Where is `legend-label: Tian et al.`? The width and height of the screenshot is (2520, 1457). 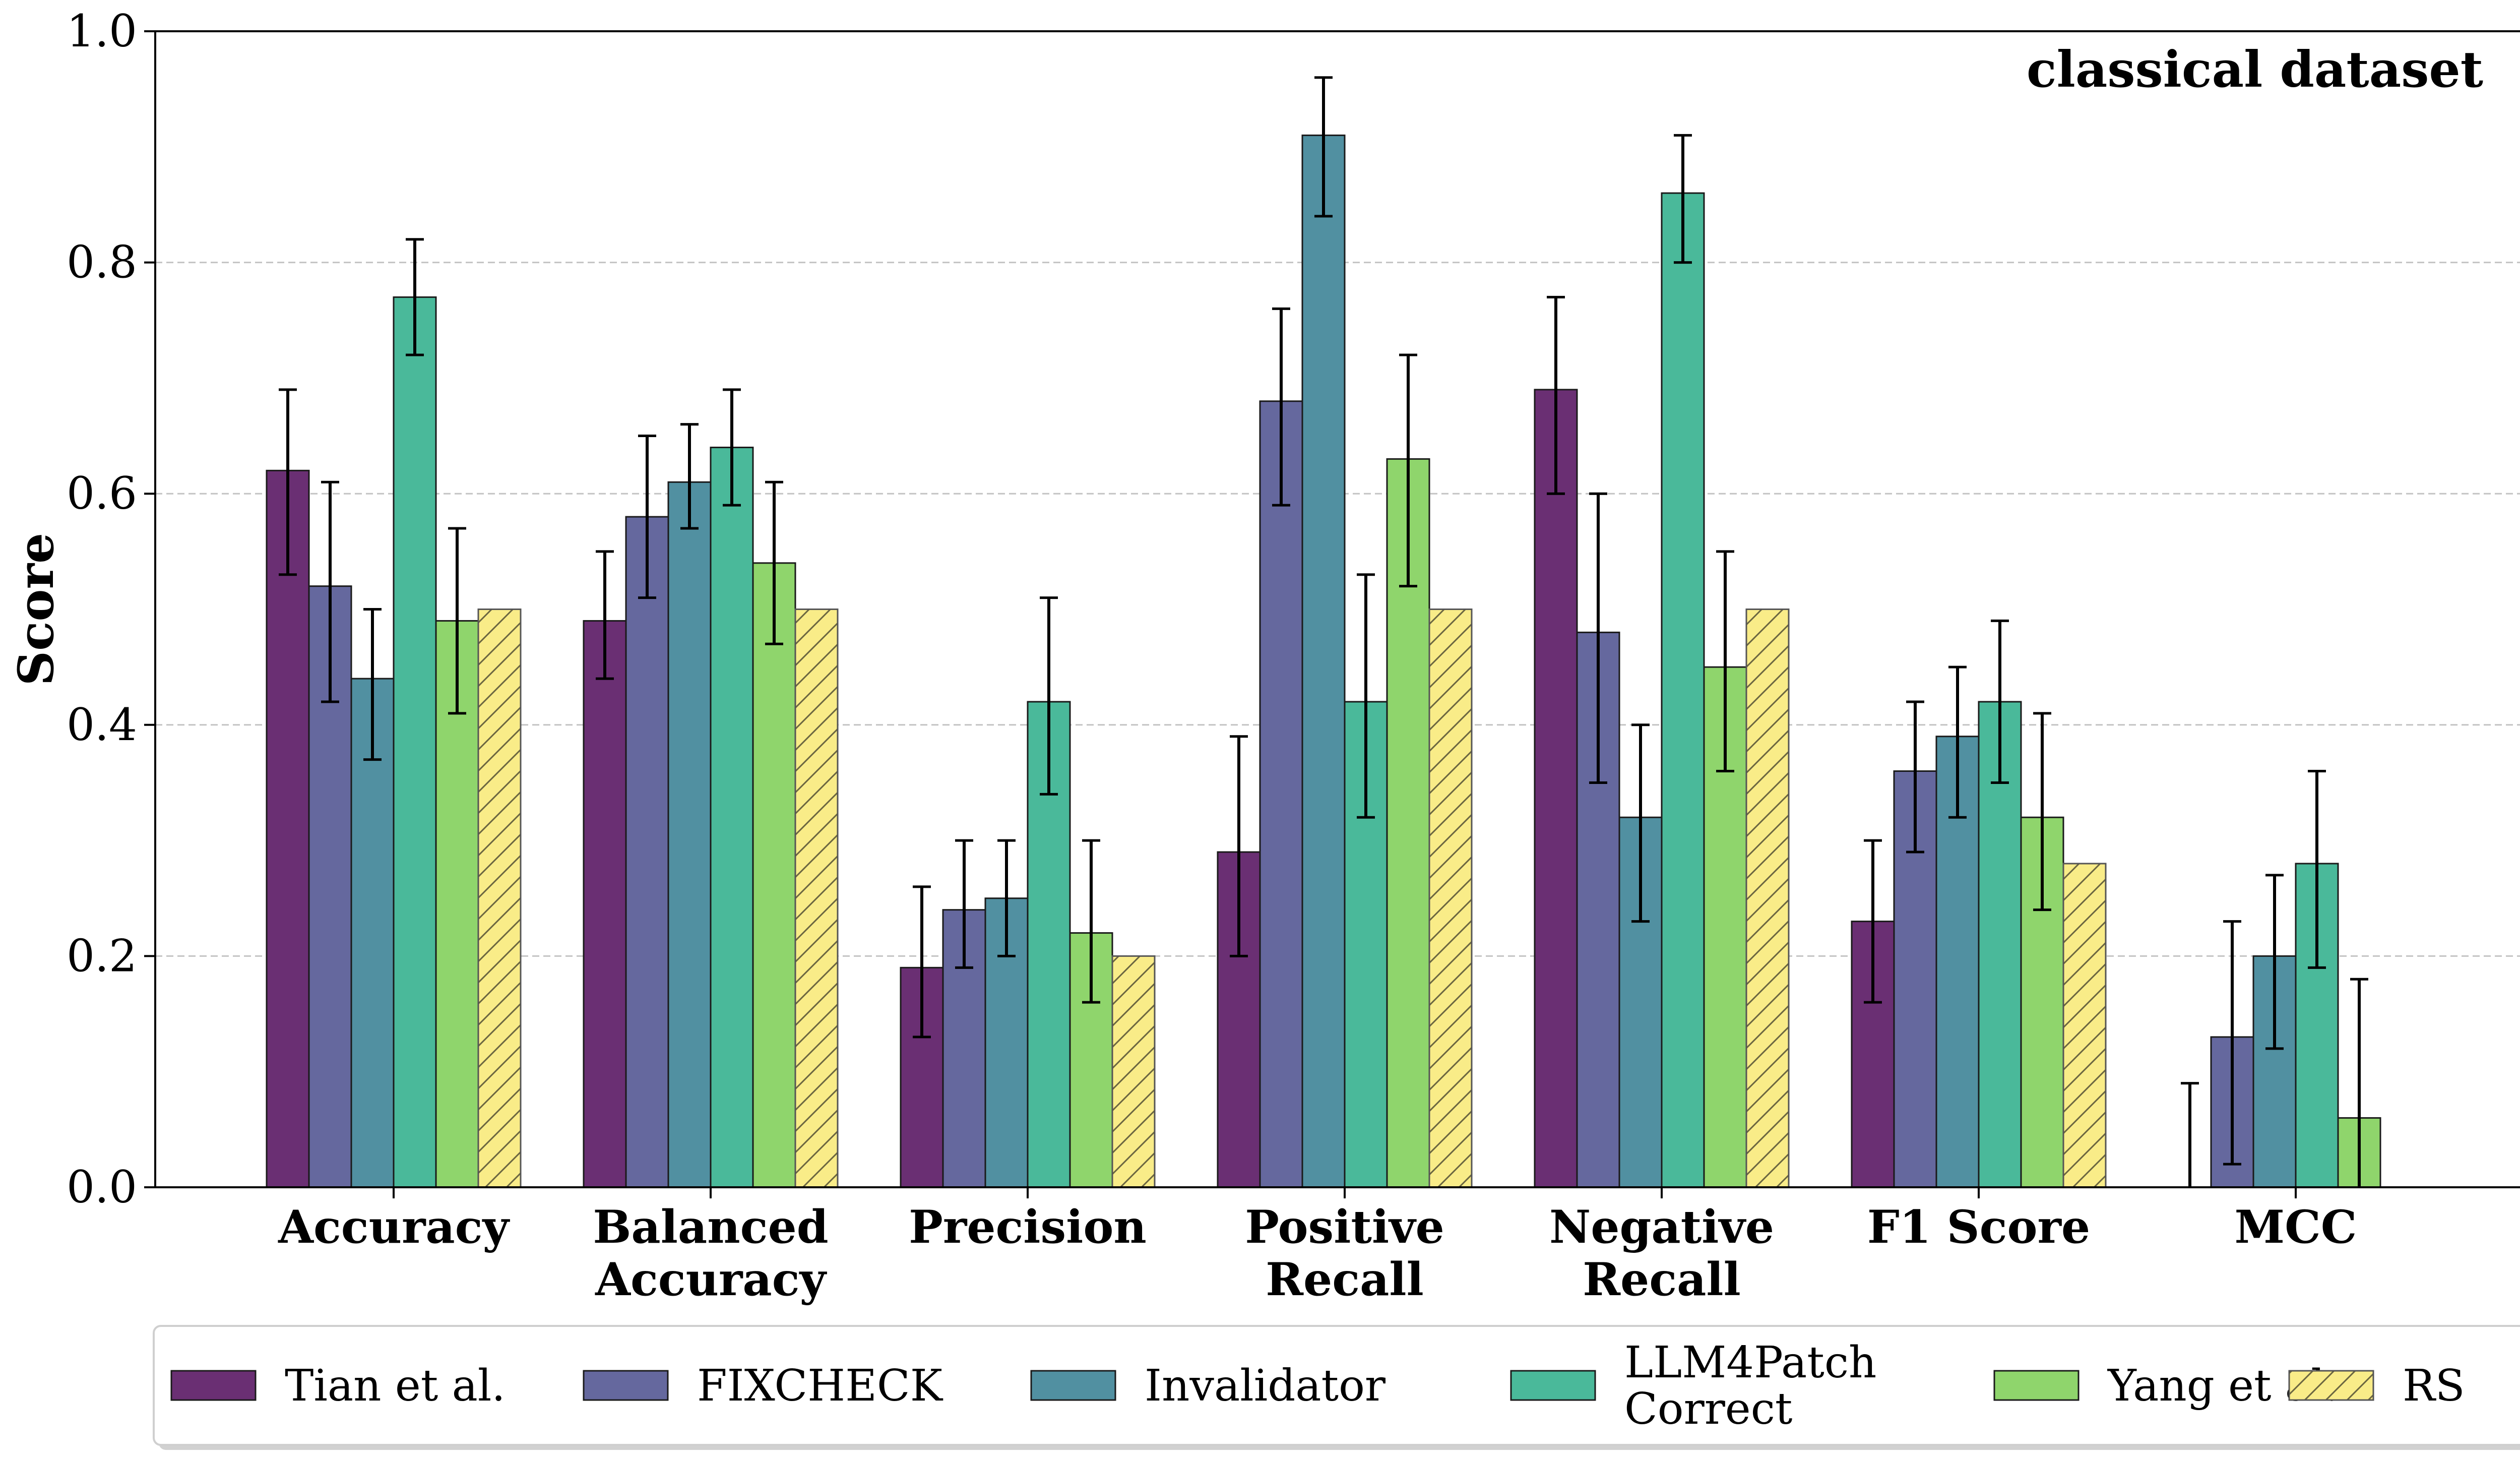
legend-label: Tian et al. is located at coordinates (396, 1386).